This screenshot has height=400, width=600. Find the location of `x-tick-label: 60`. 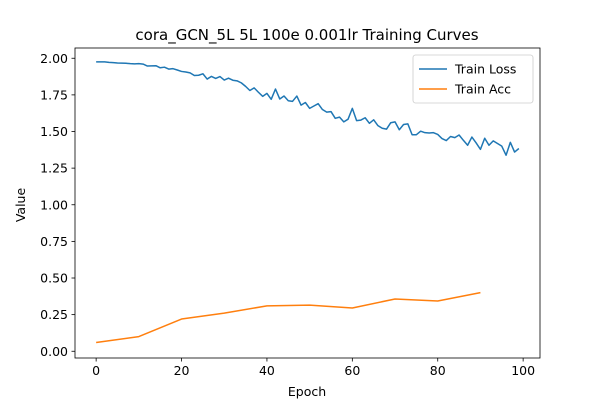

x-tick-label: 60 is located at coordinates (352, 370).